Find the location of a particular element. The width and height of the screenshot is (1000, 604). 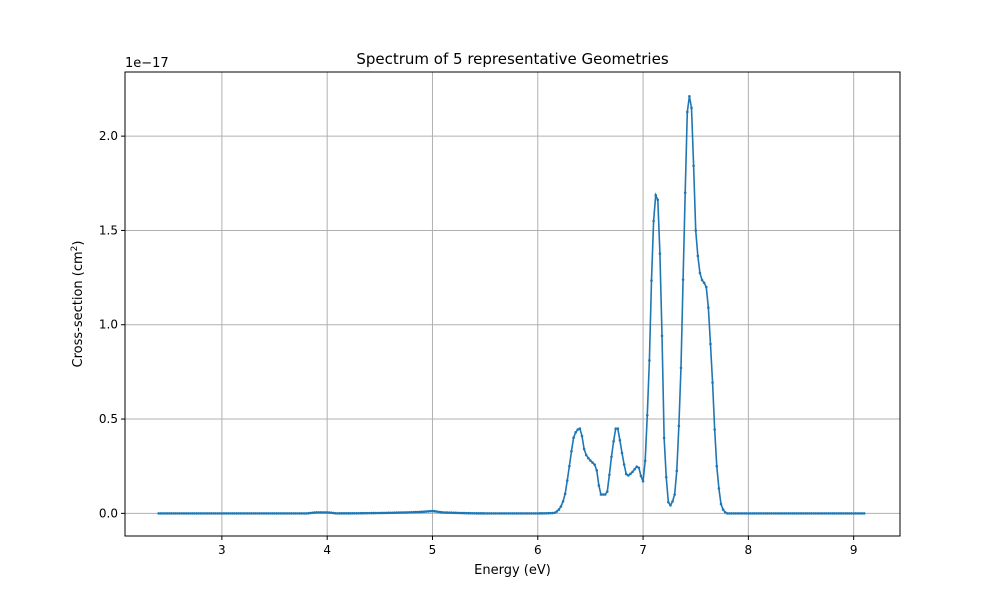

x-tick-label: 3 is located at coordinates (222, 550).